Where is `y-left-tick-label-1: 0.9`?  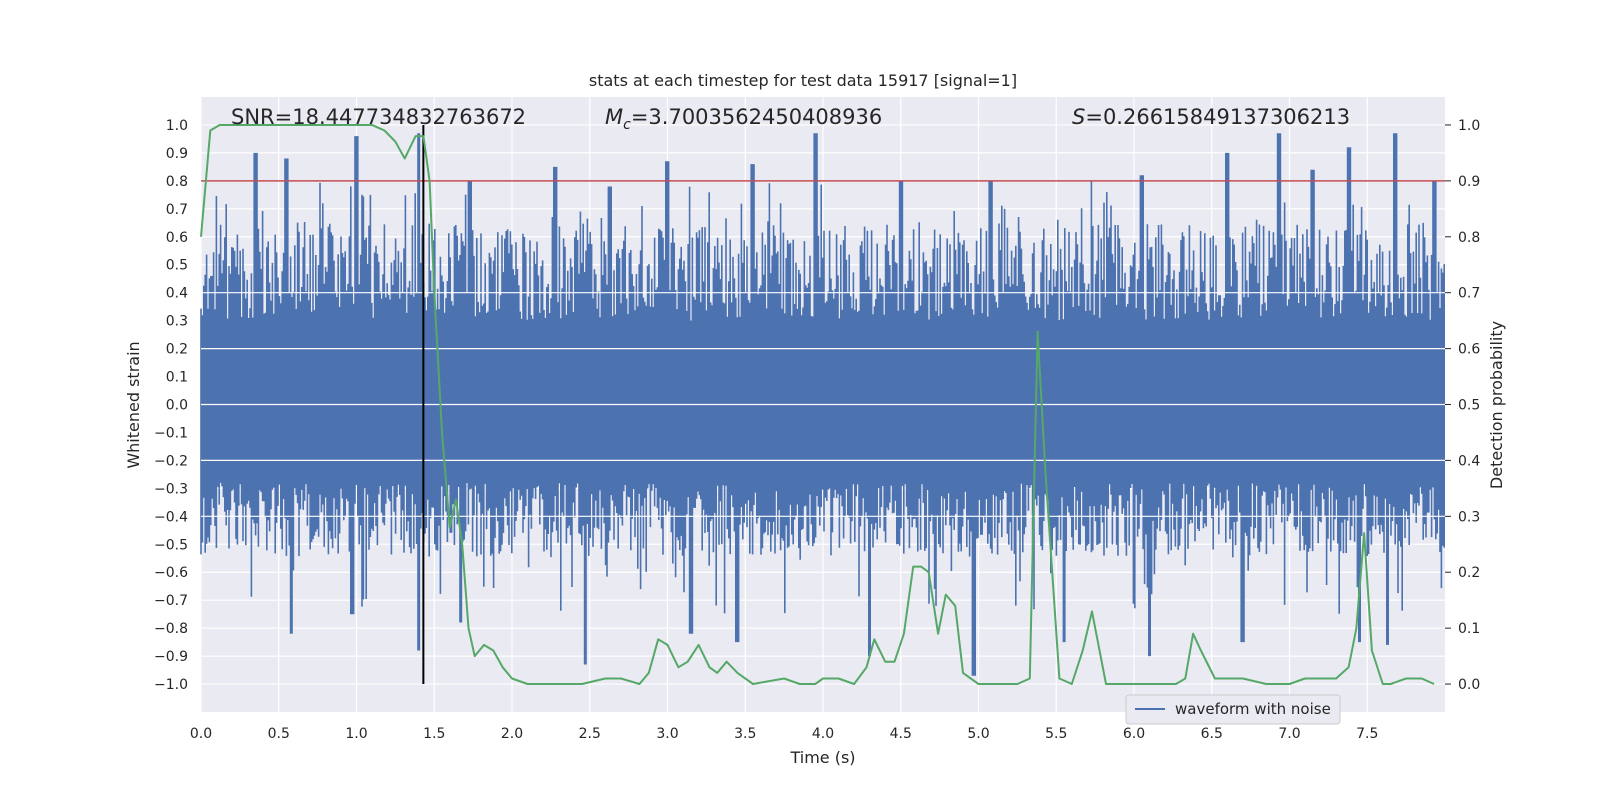
y-left-tick-label-1: 0.9 is located at coordinates (177, 154).